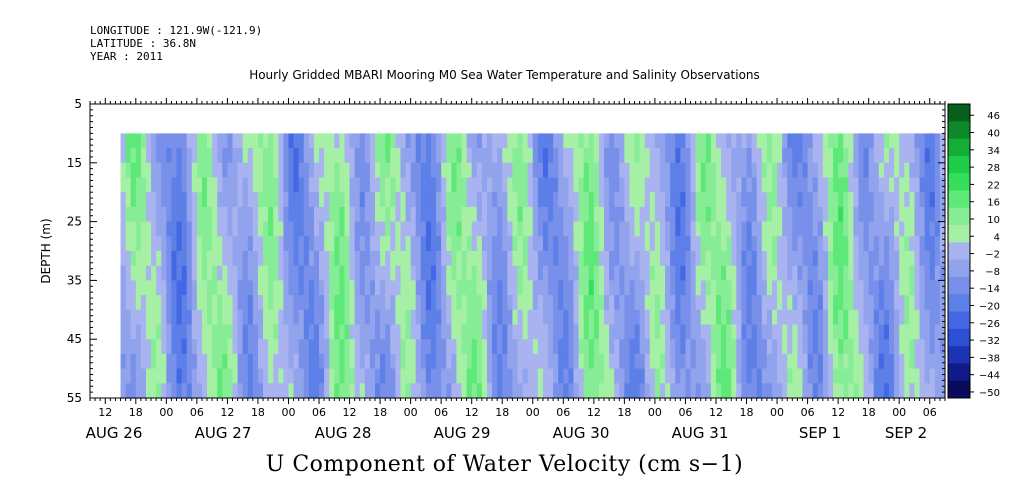  What do you see at coordinates (78, 104) in the screenshot?
I see `y-tick-label: 5` at bounding box center [78, 104].